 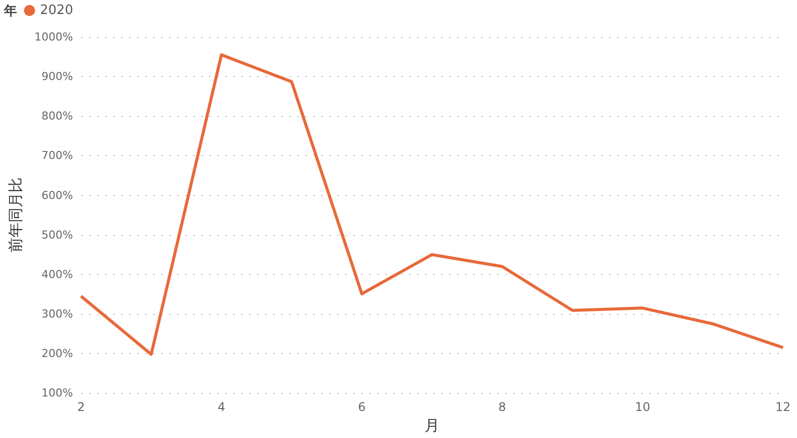 I want to click on x-tick-label: 2, so click(x=81, y=407).